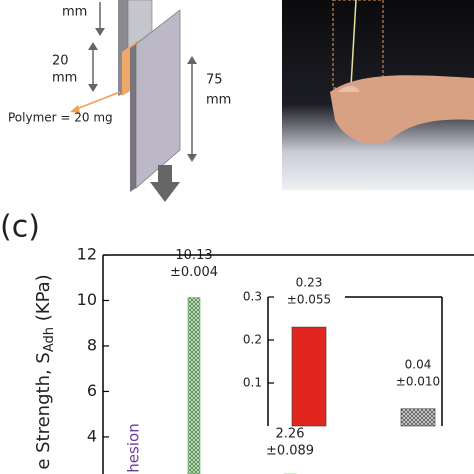 The image size is (474, 474). What do you see at coordinates (252, 297) in the screenshot?
I see `y-tick-label: 0.3` at bounding box center [252, 297].